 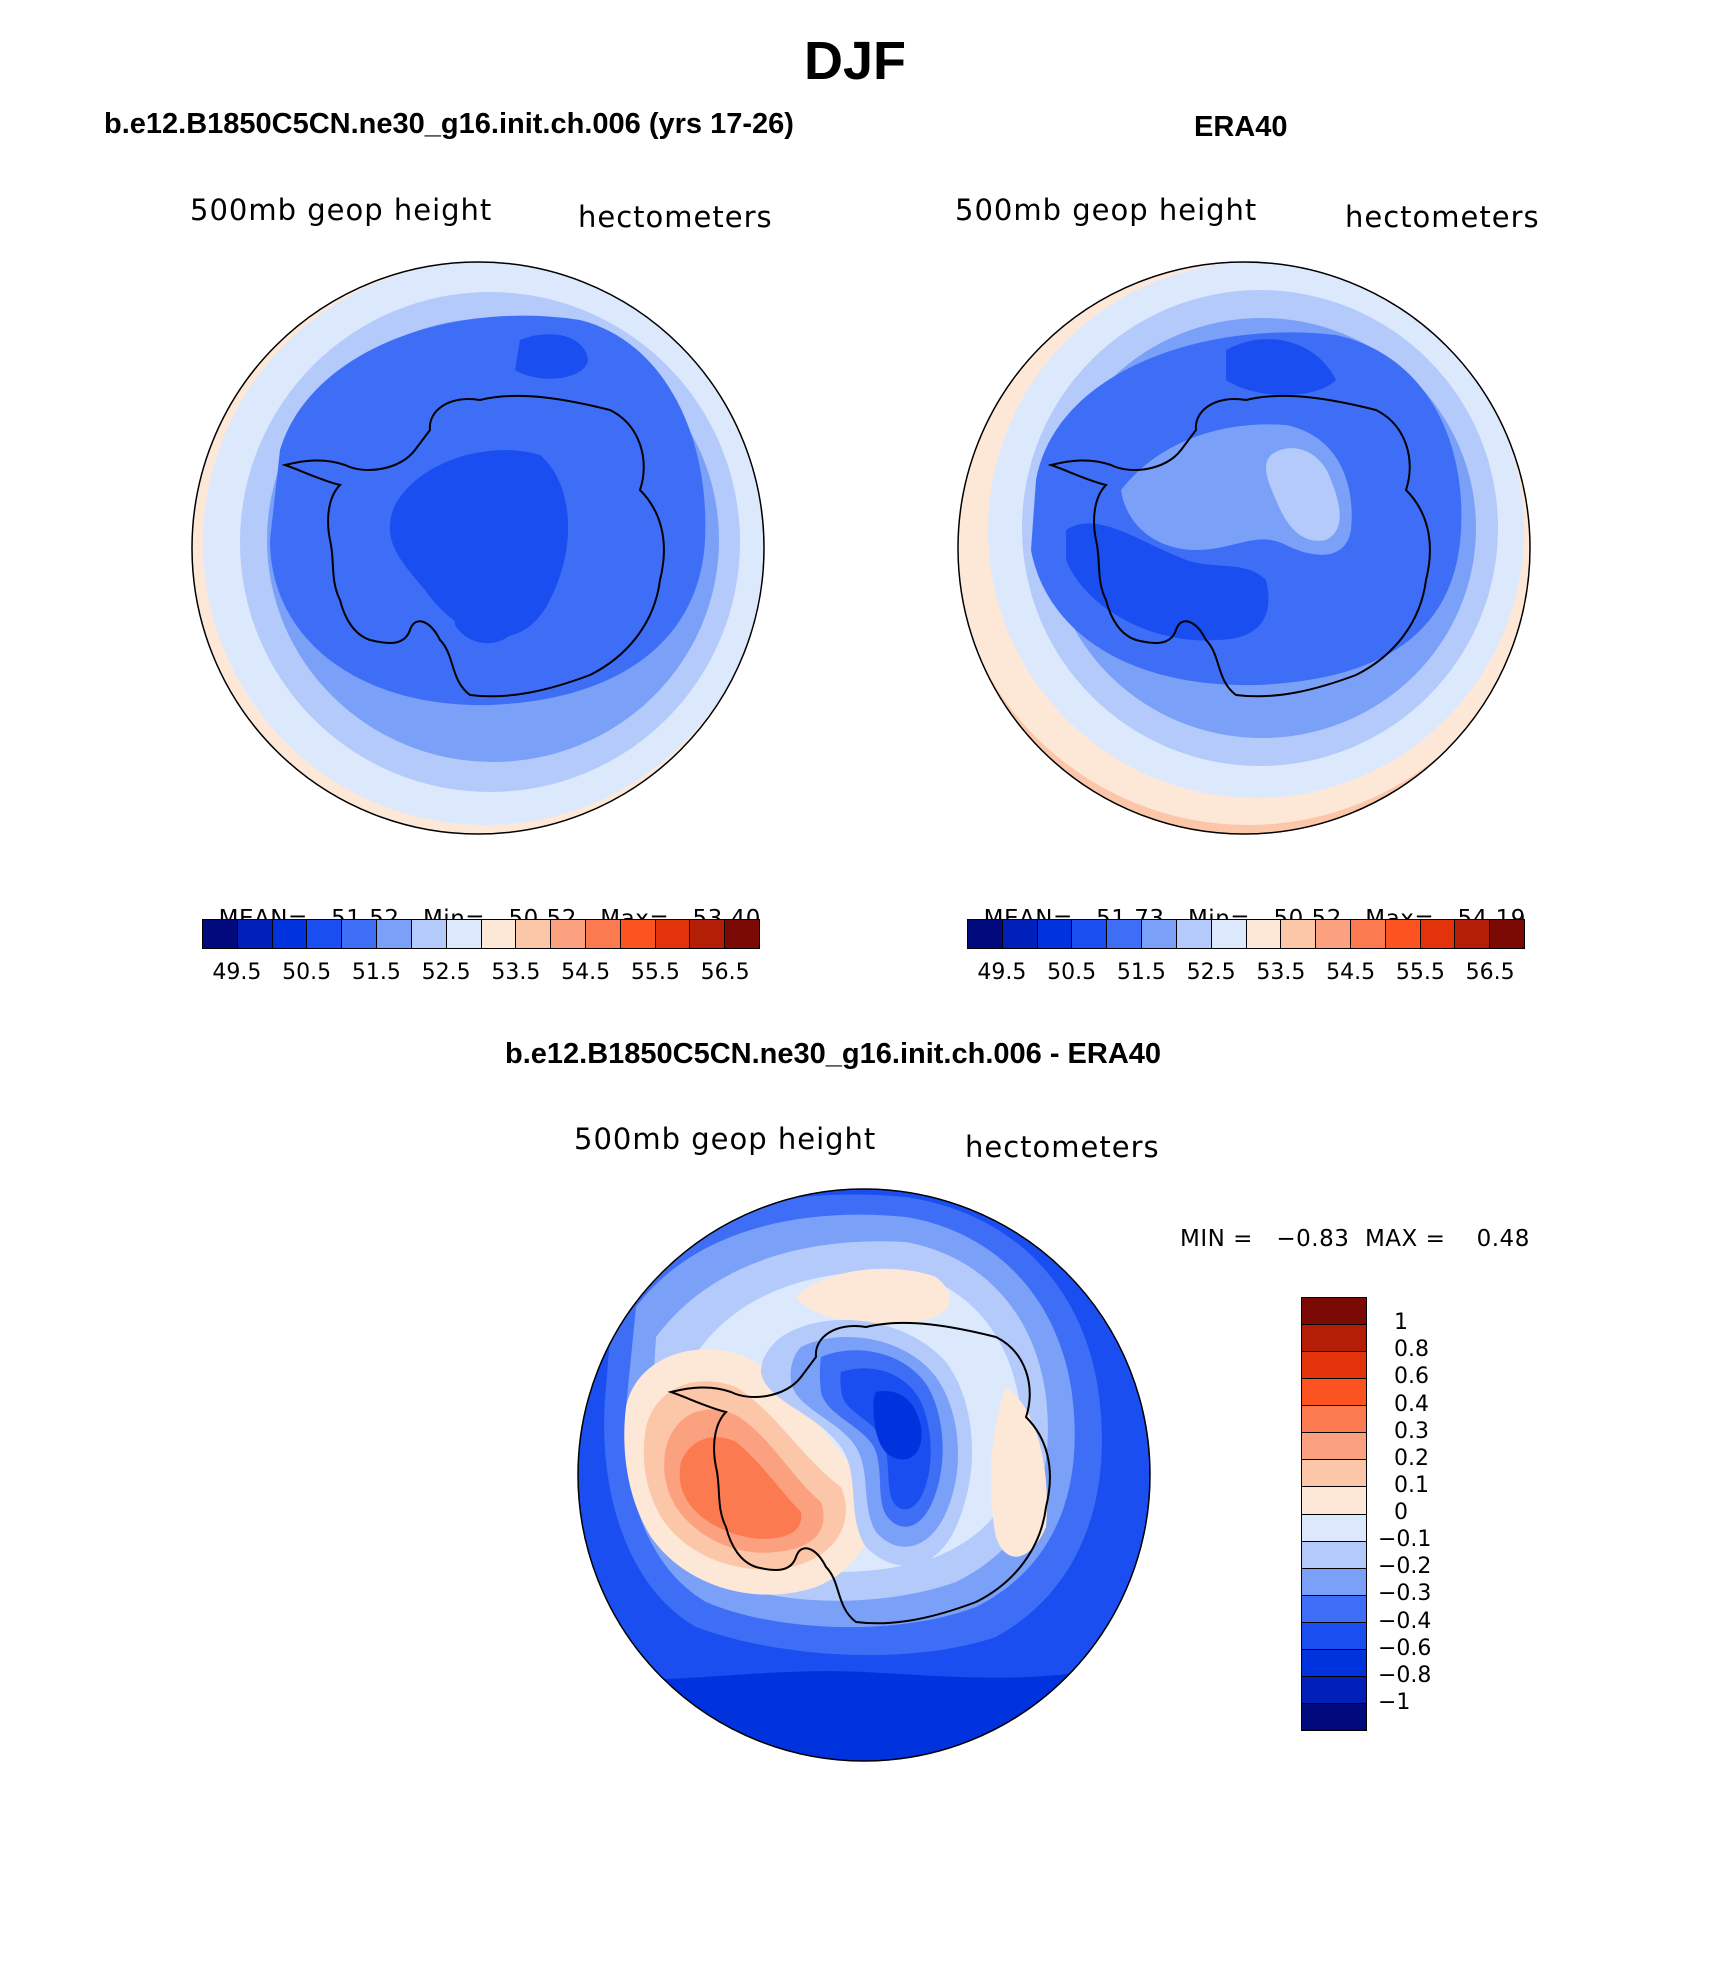 What do you see at coordinates (1411, 1404) in the screenshot?
I see `colorbar-tick-label: 0.4` at bounding box center [1411, 1404].